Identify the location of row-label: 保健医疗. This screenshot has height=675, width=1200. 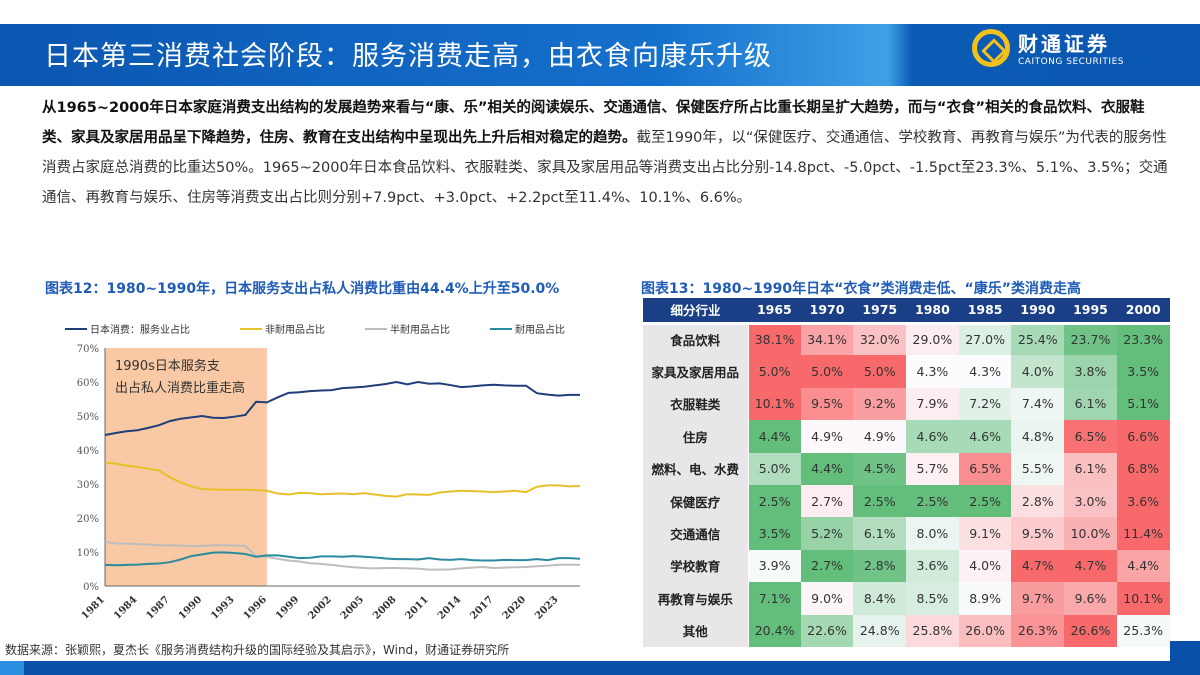
(696, 501).